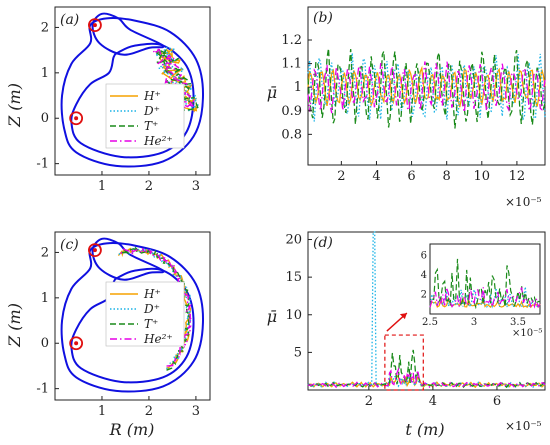  I want to click on inset-series-T, so click(485, 284).